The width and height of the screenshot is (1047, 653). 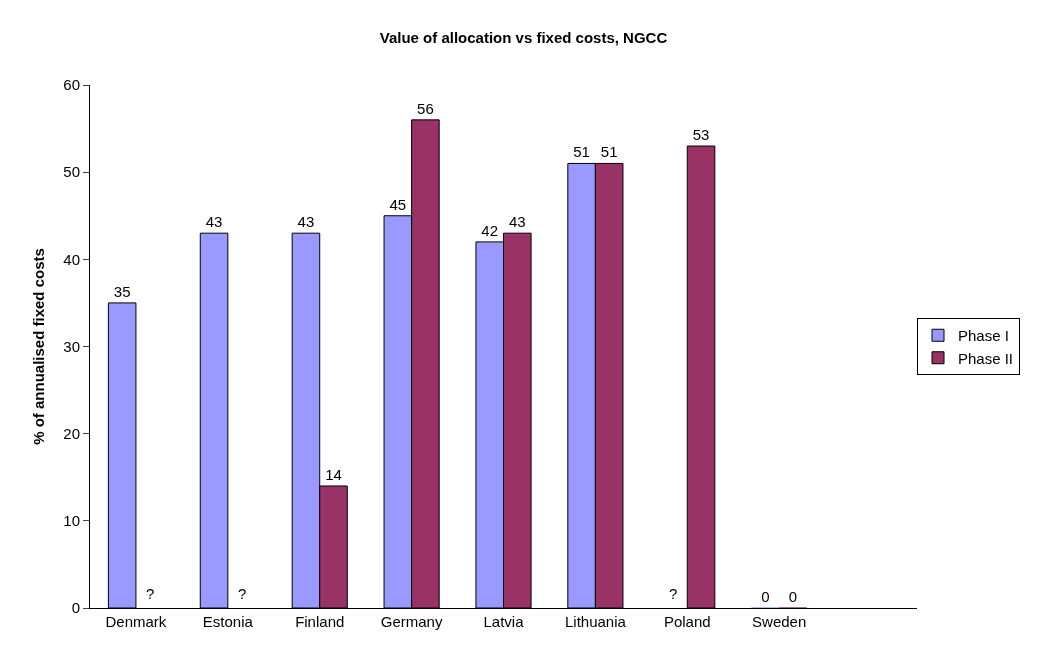 I want to click on data-label: 45, so click(x=398, y=204).